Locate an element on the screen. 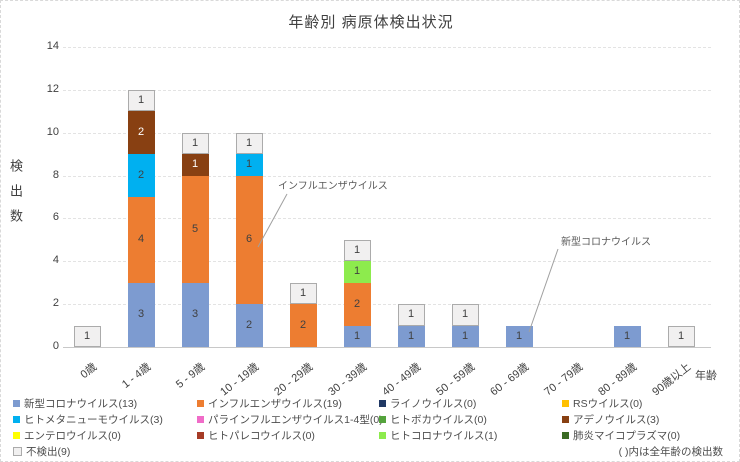  legend-item: ライノウイルス(0) is located at coordinates (470, 403).